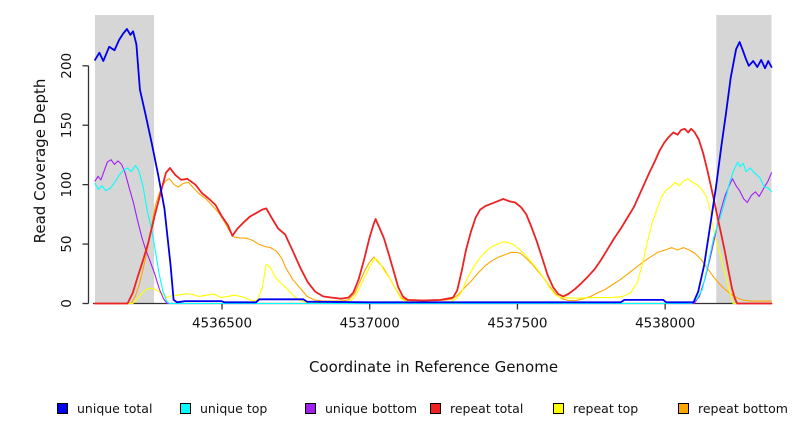  What do you see at coordinates (67, 125) in the screenshot?
I see `y-tick-label: 150` at bounding box center [67, 125].